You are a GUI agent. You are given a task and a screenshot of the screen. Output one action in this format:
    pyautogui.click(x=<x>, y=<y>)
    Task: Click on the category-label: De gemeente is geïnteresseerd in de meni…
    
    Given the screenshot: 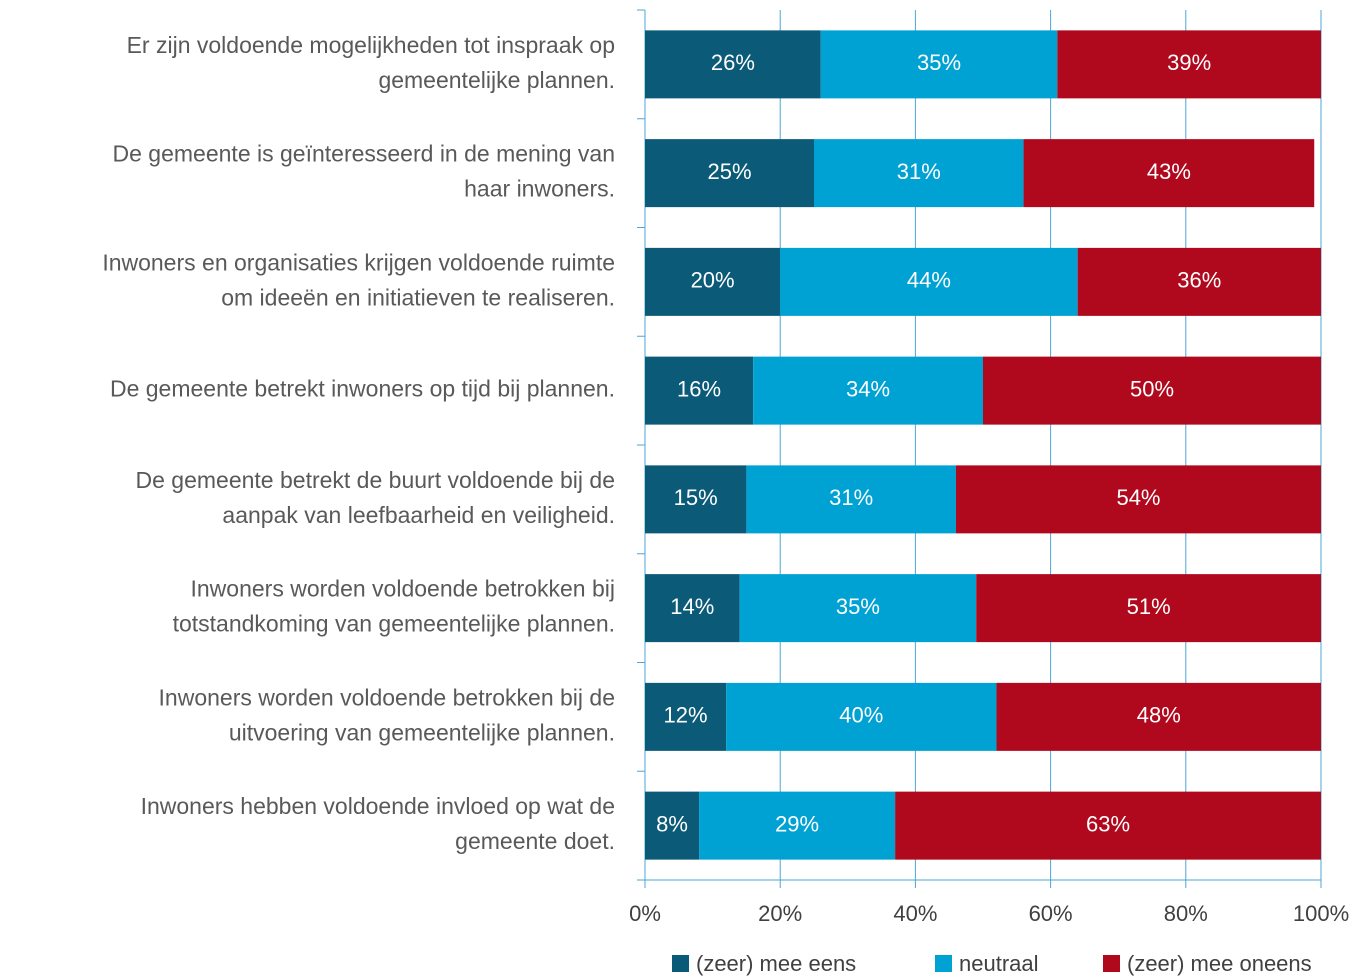 What is the action you would take?
    pyautogui.click(x=364, y=154)
    